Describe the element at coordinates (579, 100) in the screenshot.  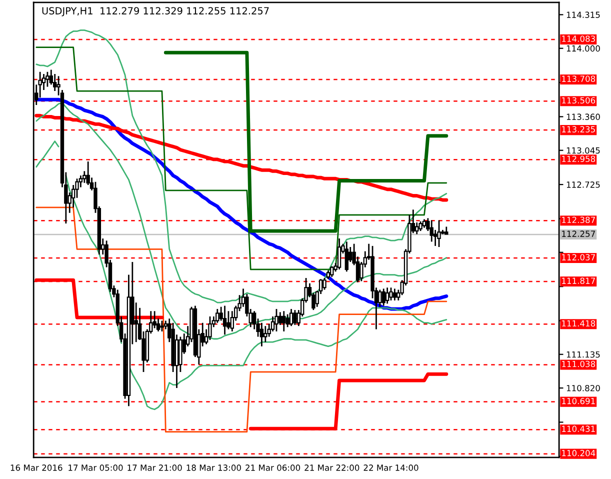
I see `ref-line-label: 113.506` at that location.